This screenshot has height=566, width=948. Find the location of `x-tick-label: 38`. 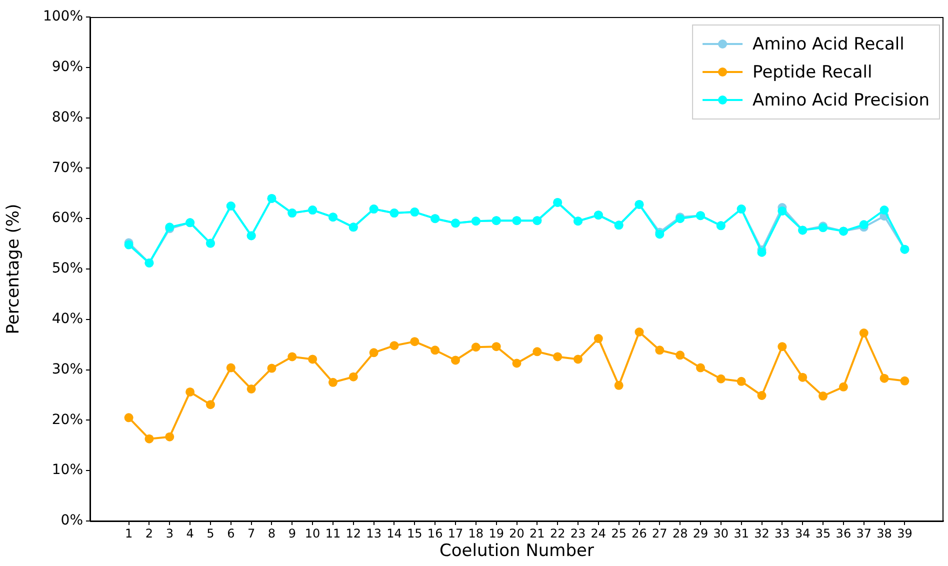

x-tick-label: 38 is located at coordinates (884, 533).